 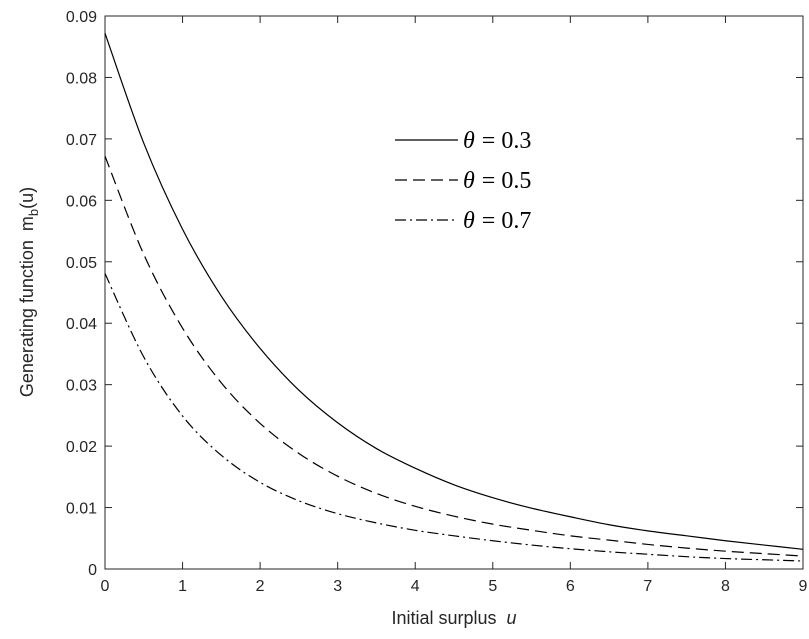 I want to click on legend: θ = 0.3 θ = 0.5 θ = 0.7, so click(x=463, y=181).